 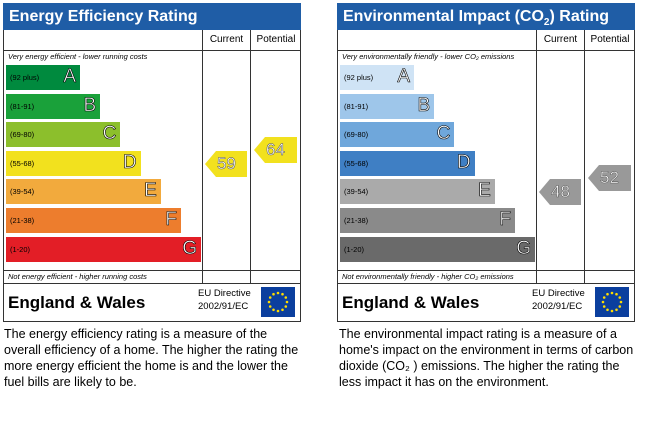 What do you see at coordinates (486, 303) in the screenshot?
I see `environmental-impact-footer: England & Wales EU Directive 2002/91/EC` at bounding box center [486, 303].